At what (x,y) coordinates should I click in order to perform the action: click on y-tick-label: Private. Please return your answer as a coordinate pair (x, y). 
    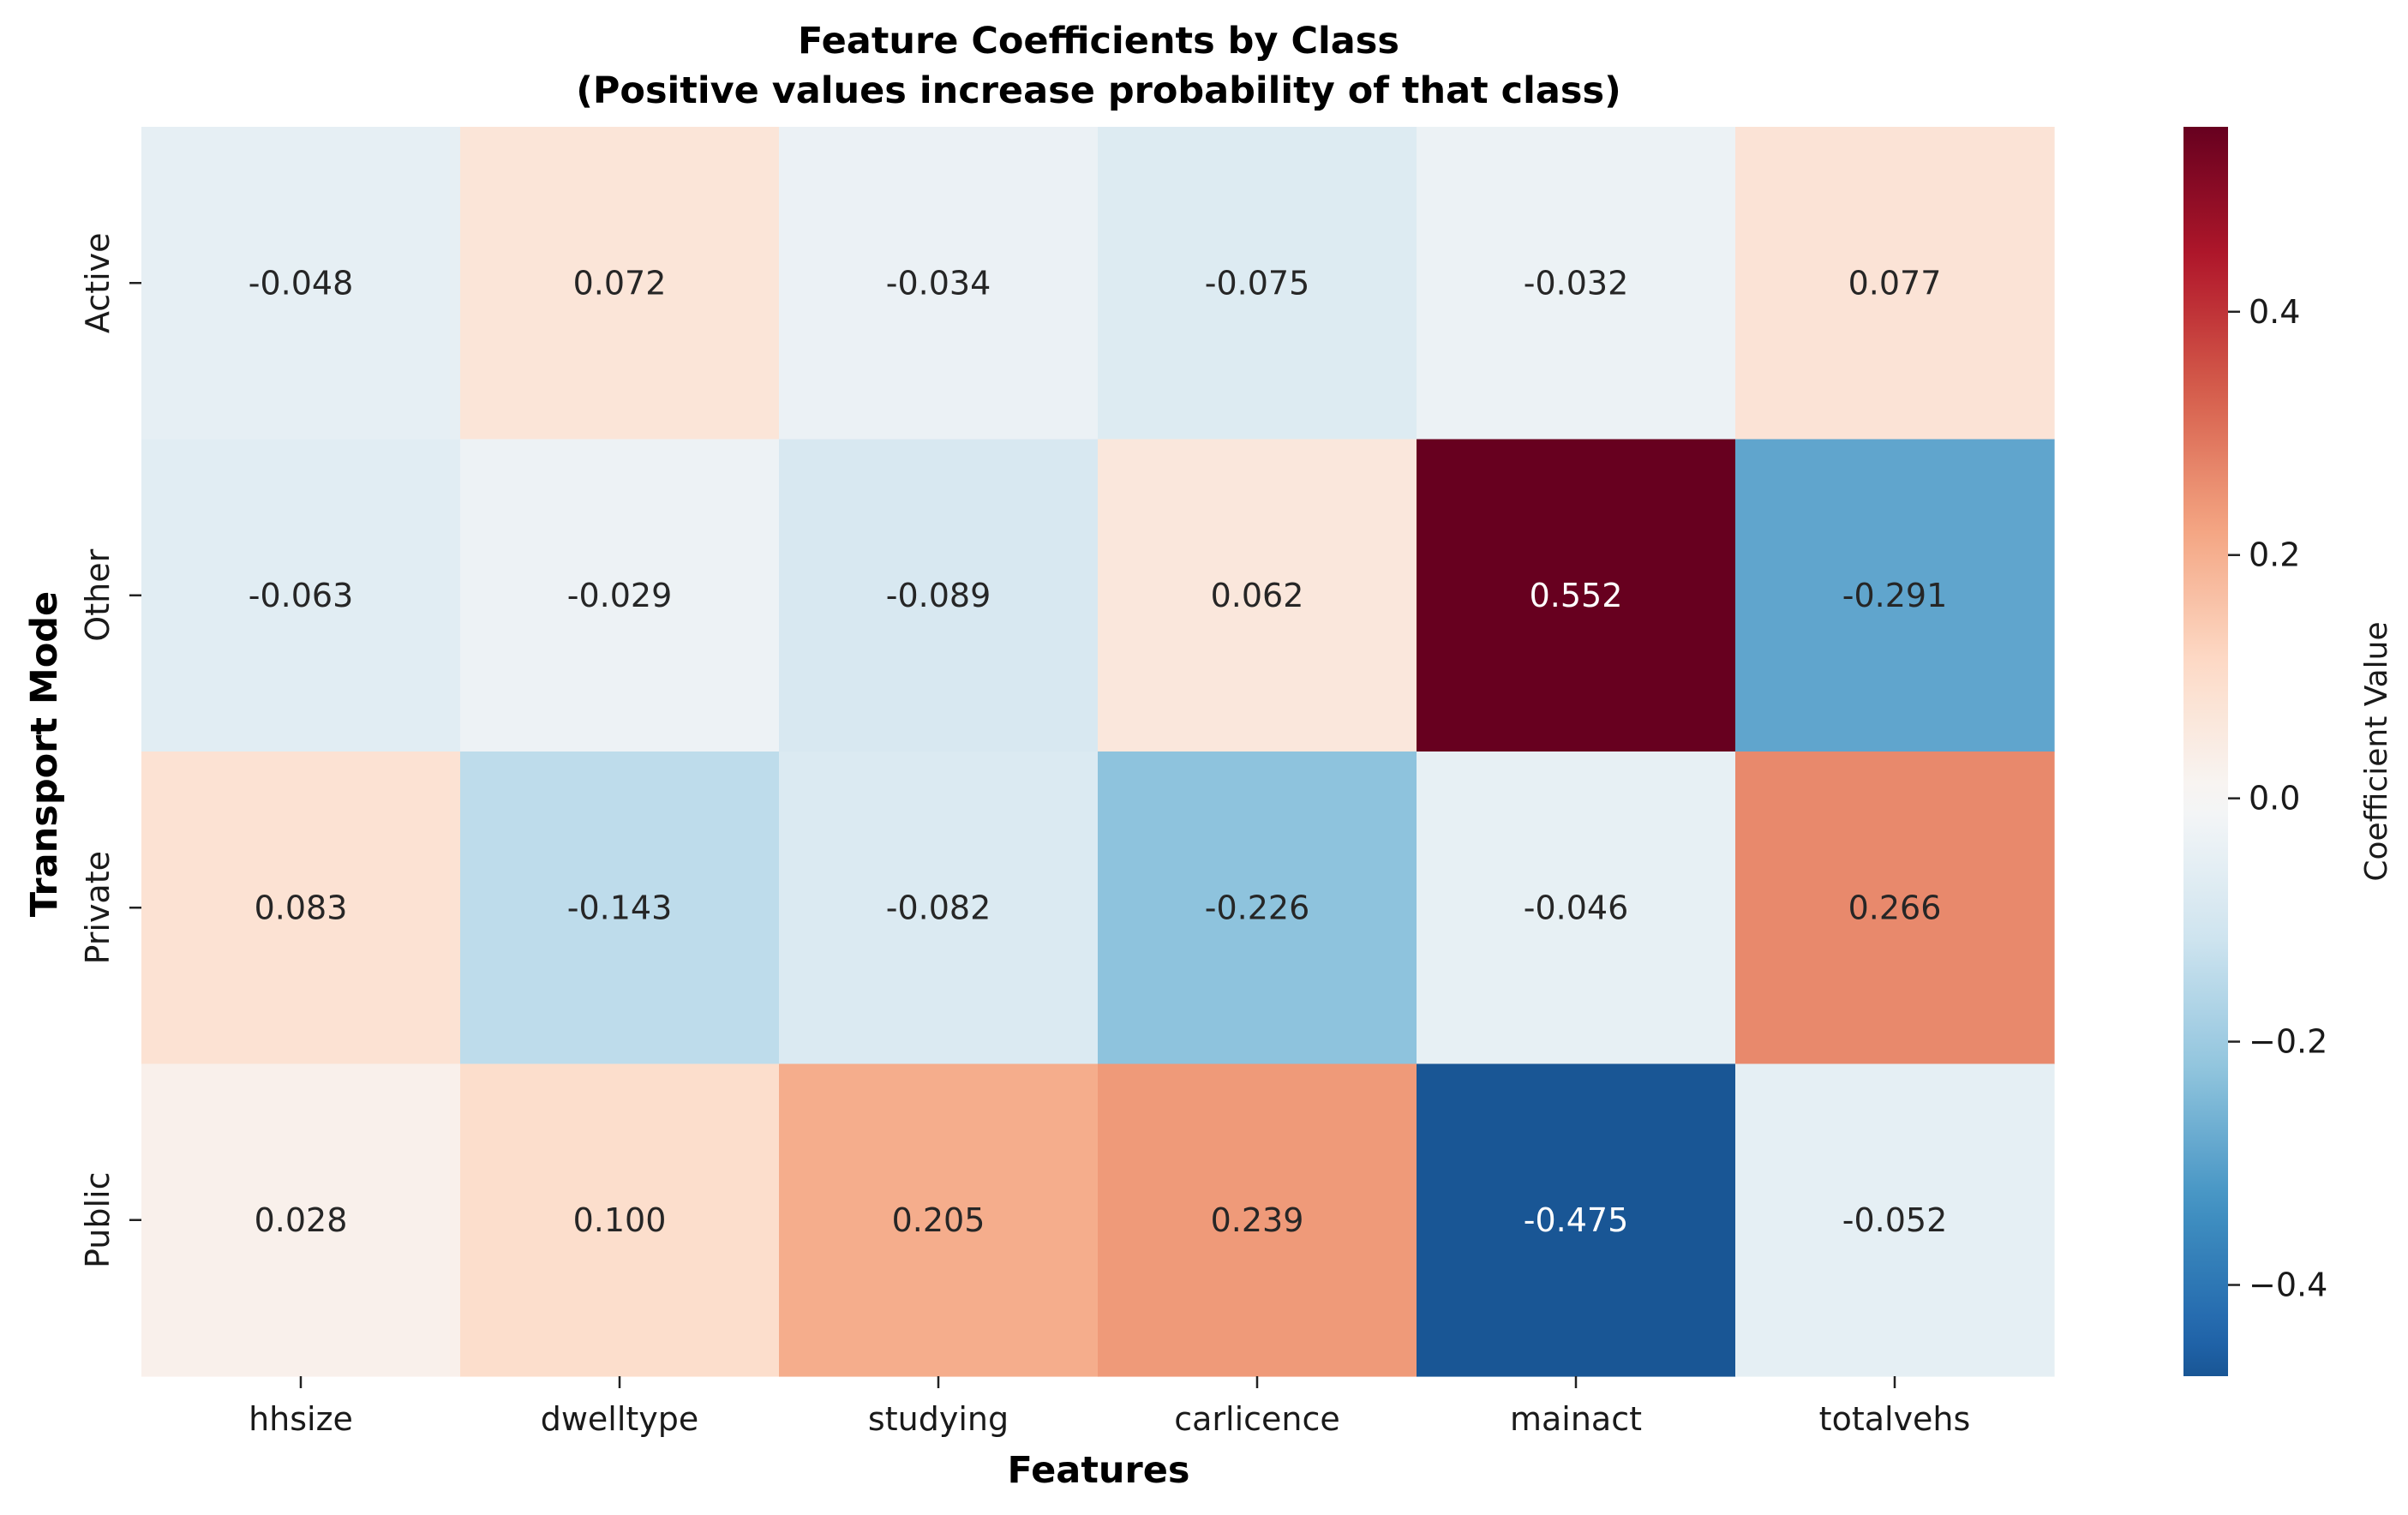
    Looking at the image, I should click on (98, 907).